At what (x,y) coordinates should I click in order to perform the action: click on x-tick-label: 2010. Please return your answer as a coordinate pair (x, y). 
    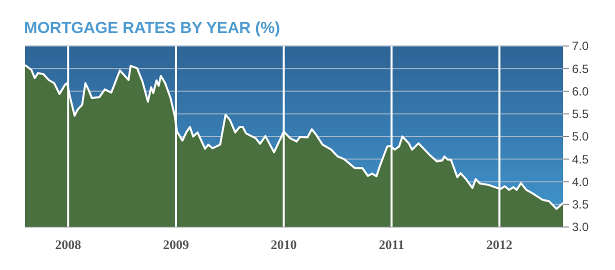
    Looking at the image, I should click on (283, 244).